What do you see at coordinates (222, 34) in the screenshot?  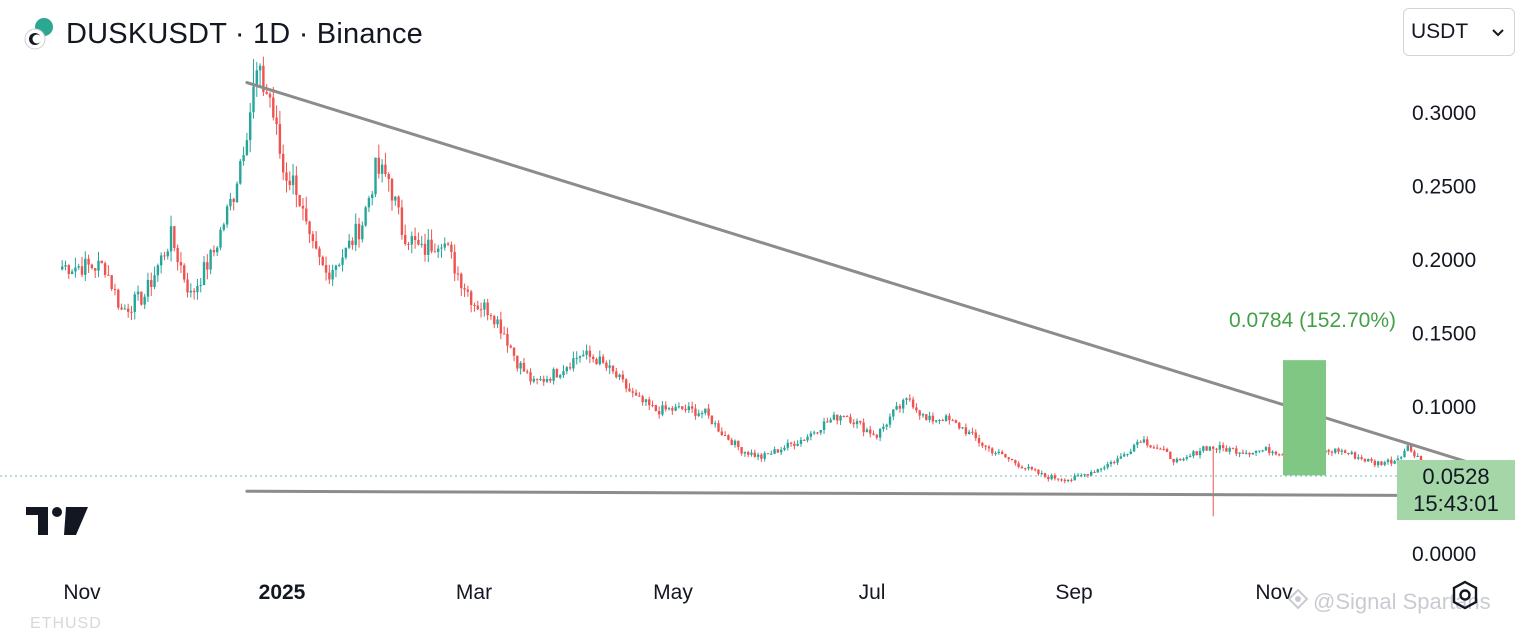 I see `chart-header: DUSKUSDT · 1D · Binance` at bounding box center [222, 34].